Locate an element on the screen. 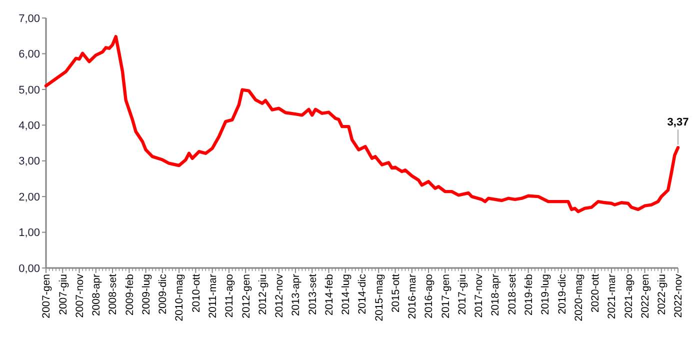 The width and height of the screenshot is (700, 343). x-tick-label: 2008-set is located at coordinates (113, 294).